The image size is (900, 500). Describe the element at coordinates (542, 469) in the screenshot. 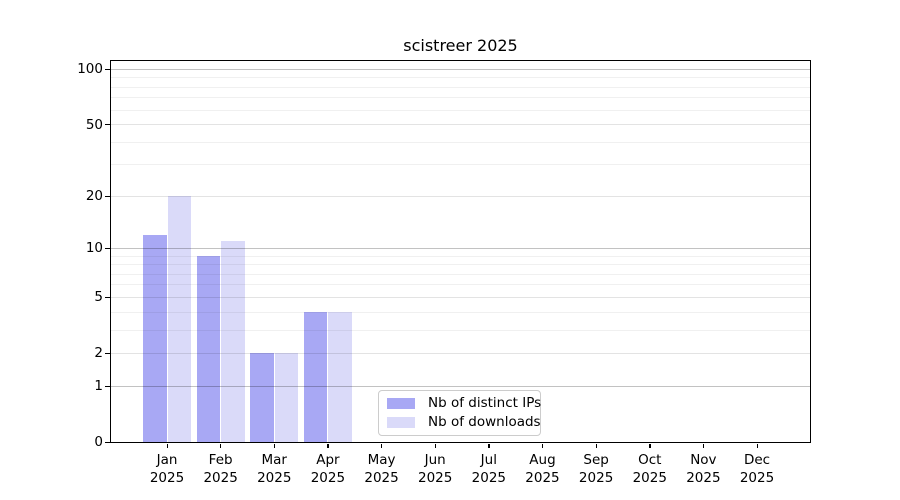

I see `x-tick-label-aug: Aug 2025` at that location.